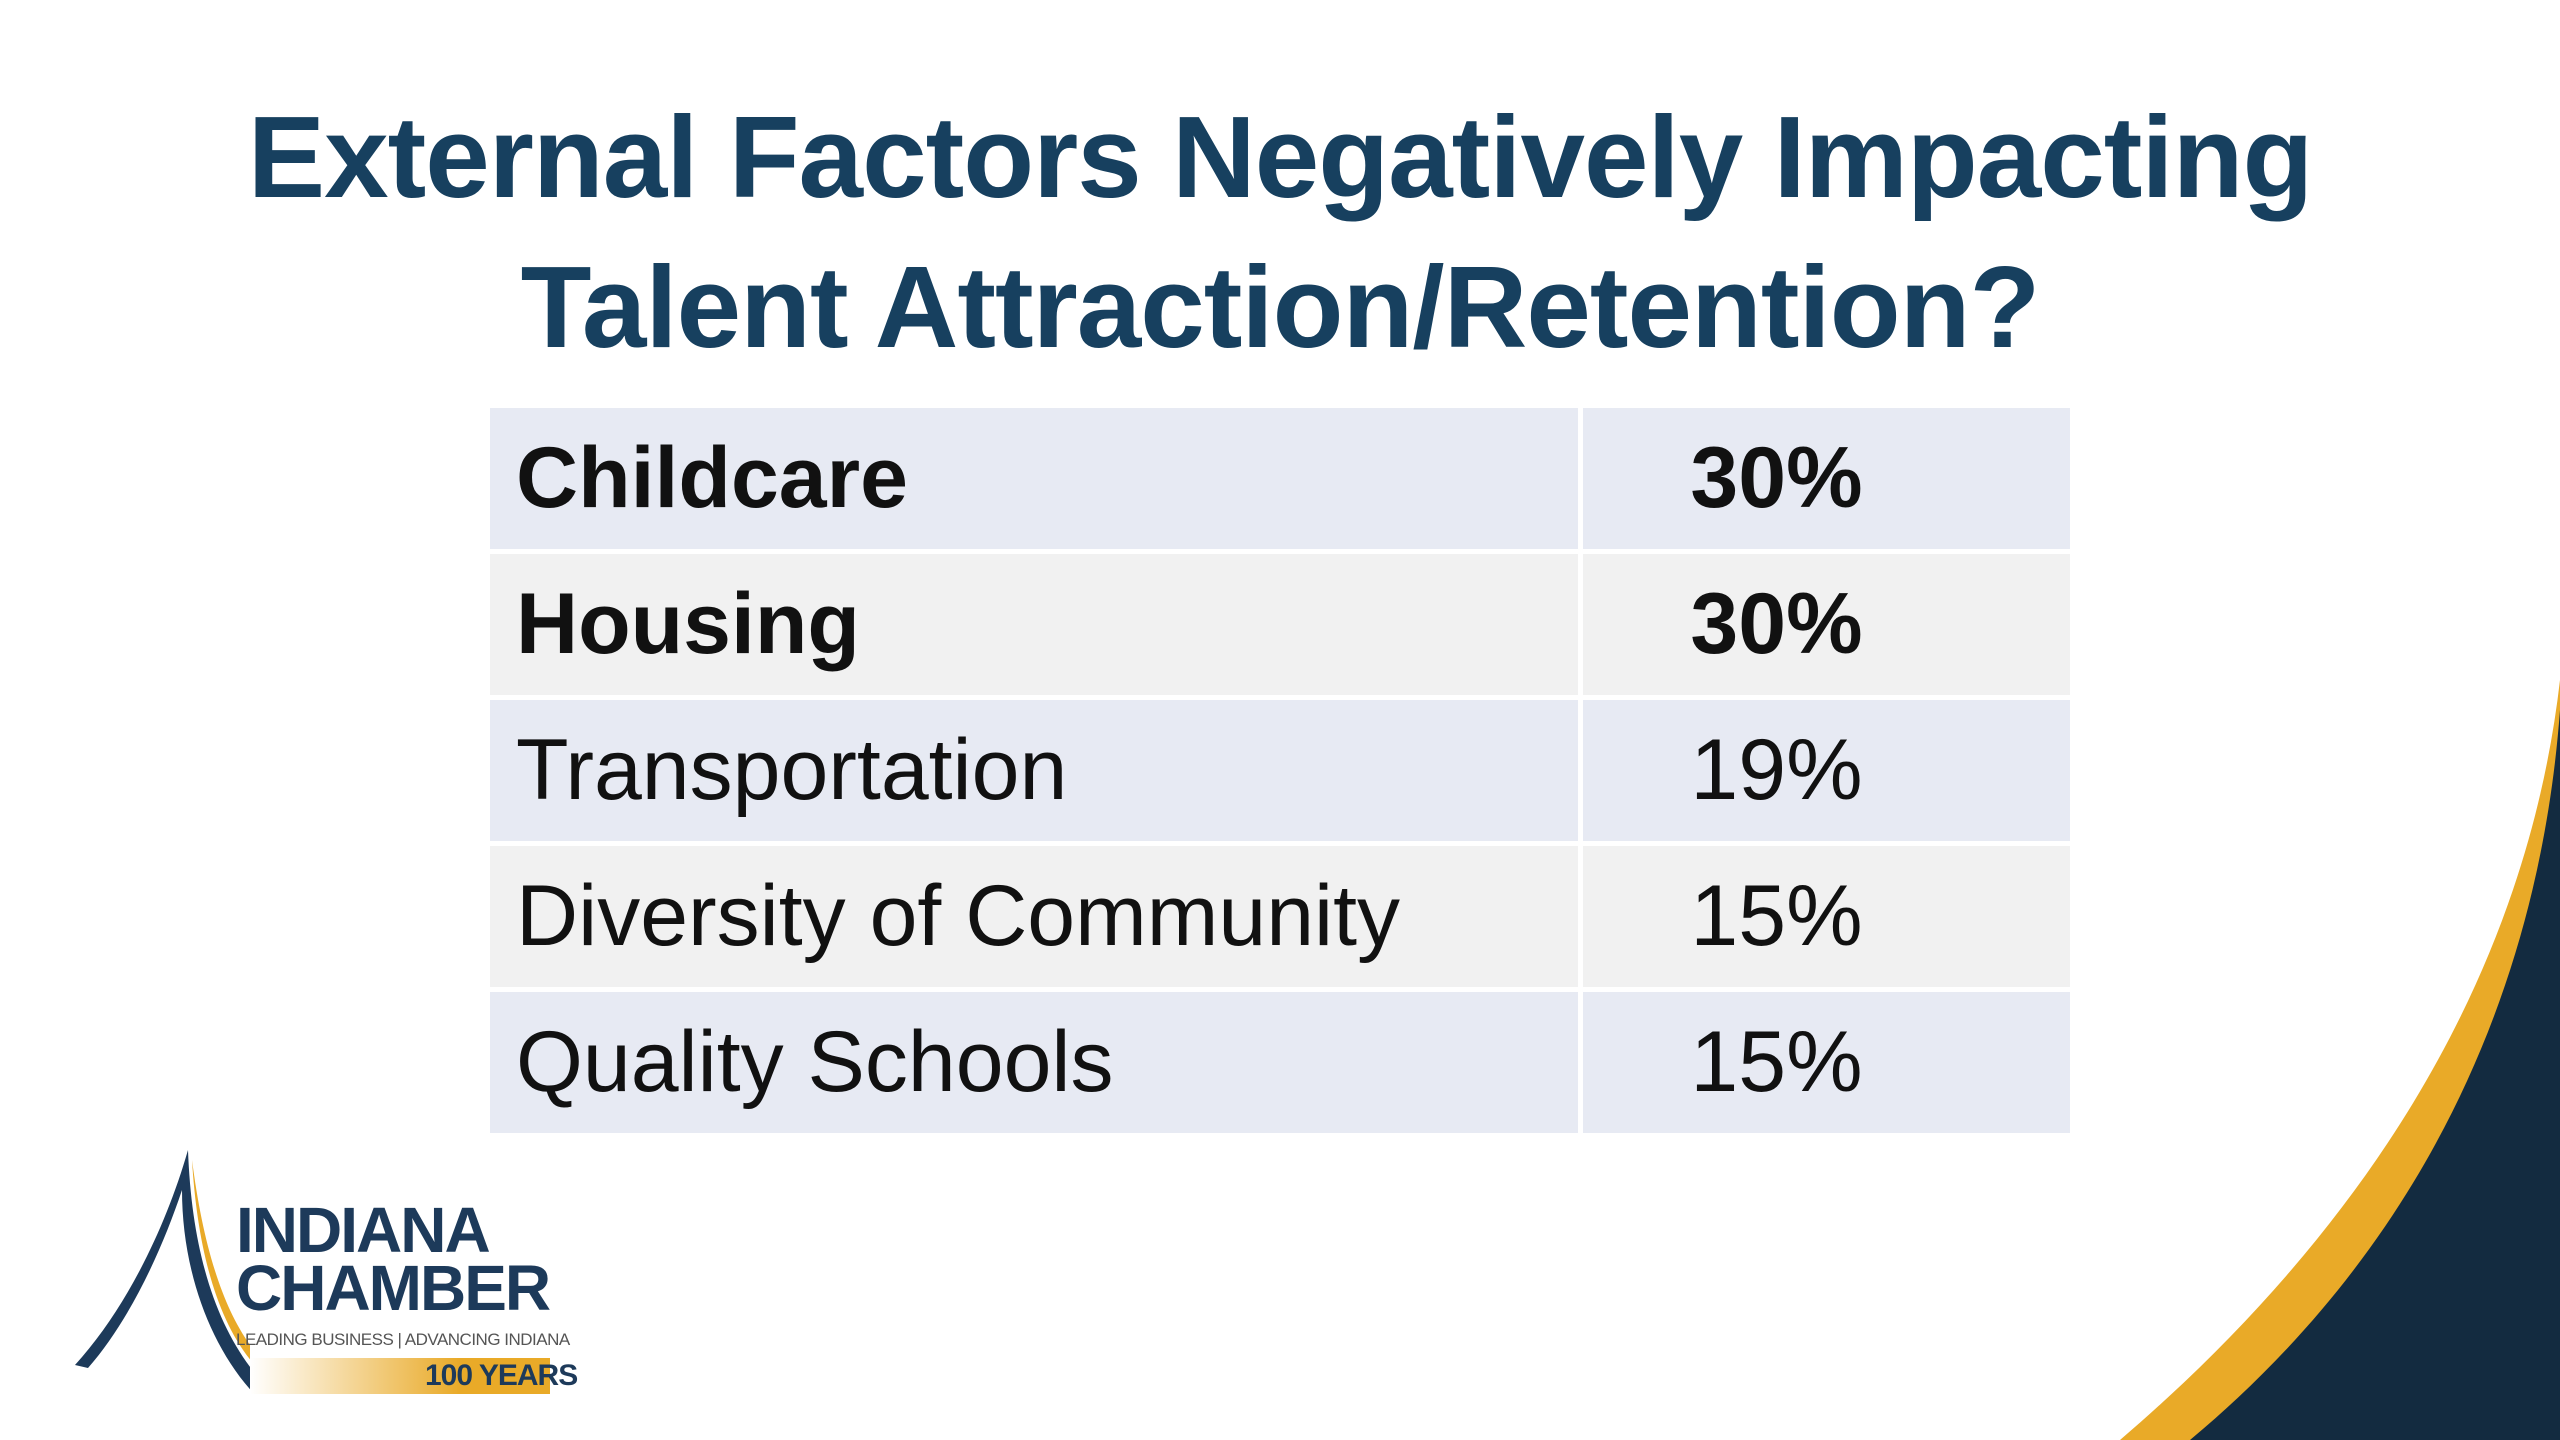 Image resolution: width=2560 pixels, height=1440 pixels. I want to click on factor-percentage: 19%, so click(1826, 770).